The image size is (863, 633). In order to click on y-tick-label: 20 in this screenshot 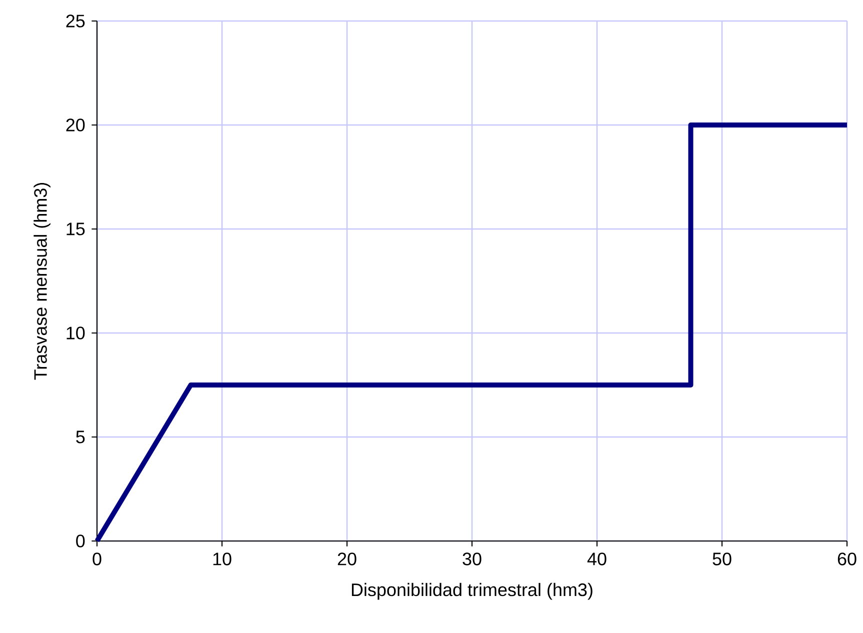, I will do `click(75, 125)`.